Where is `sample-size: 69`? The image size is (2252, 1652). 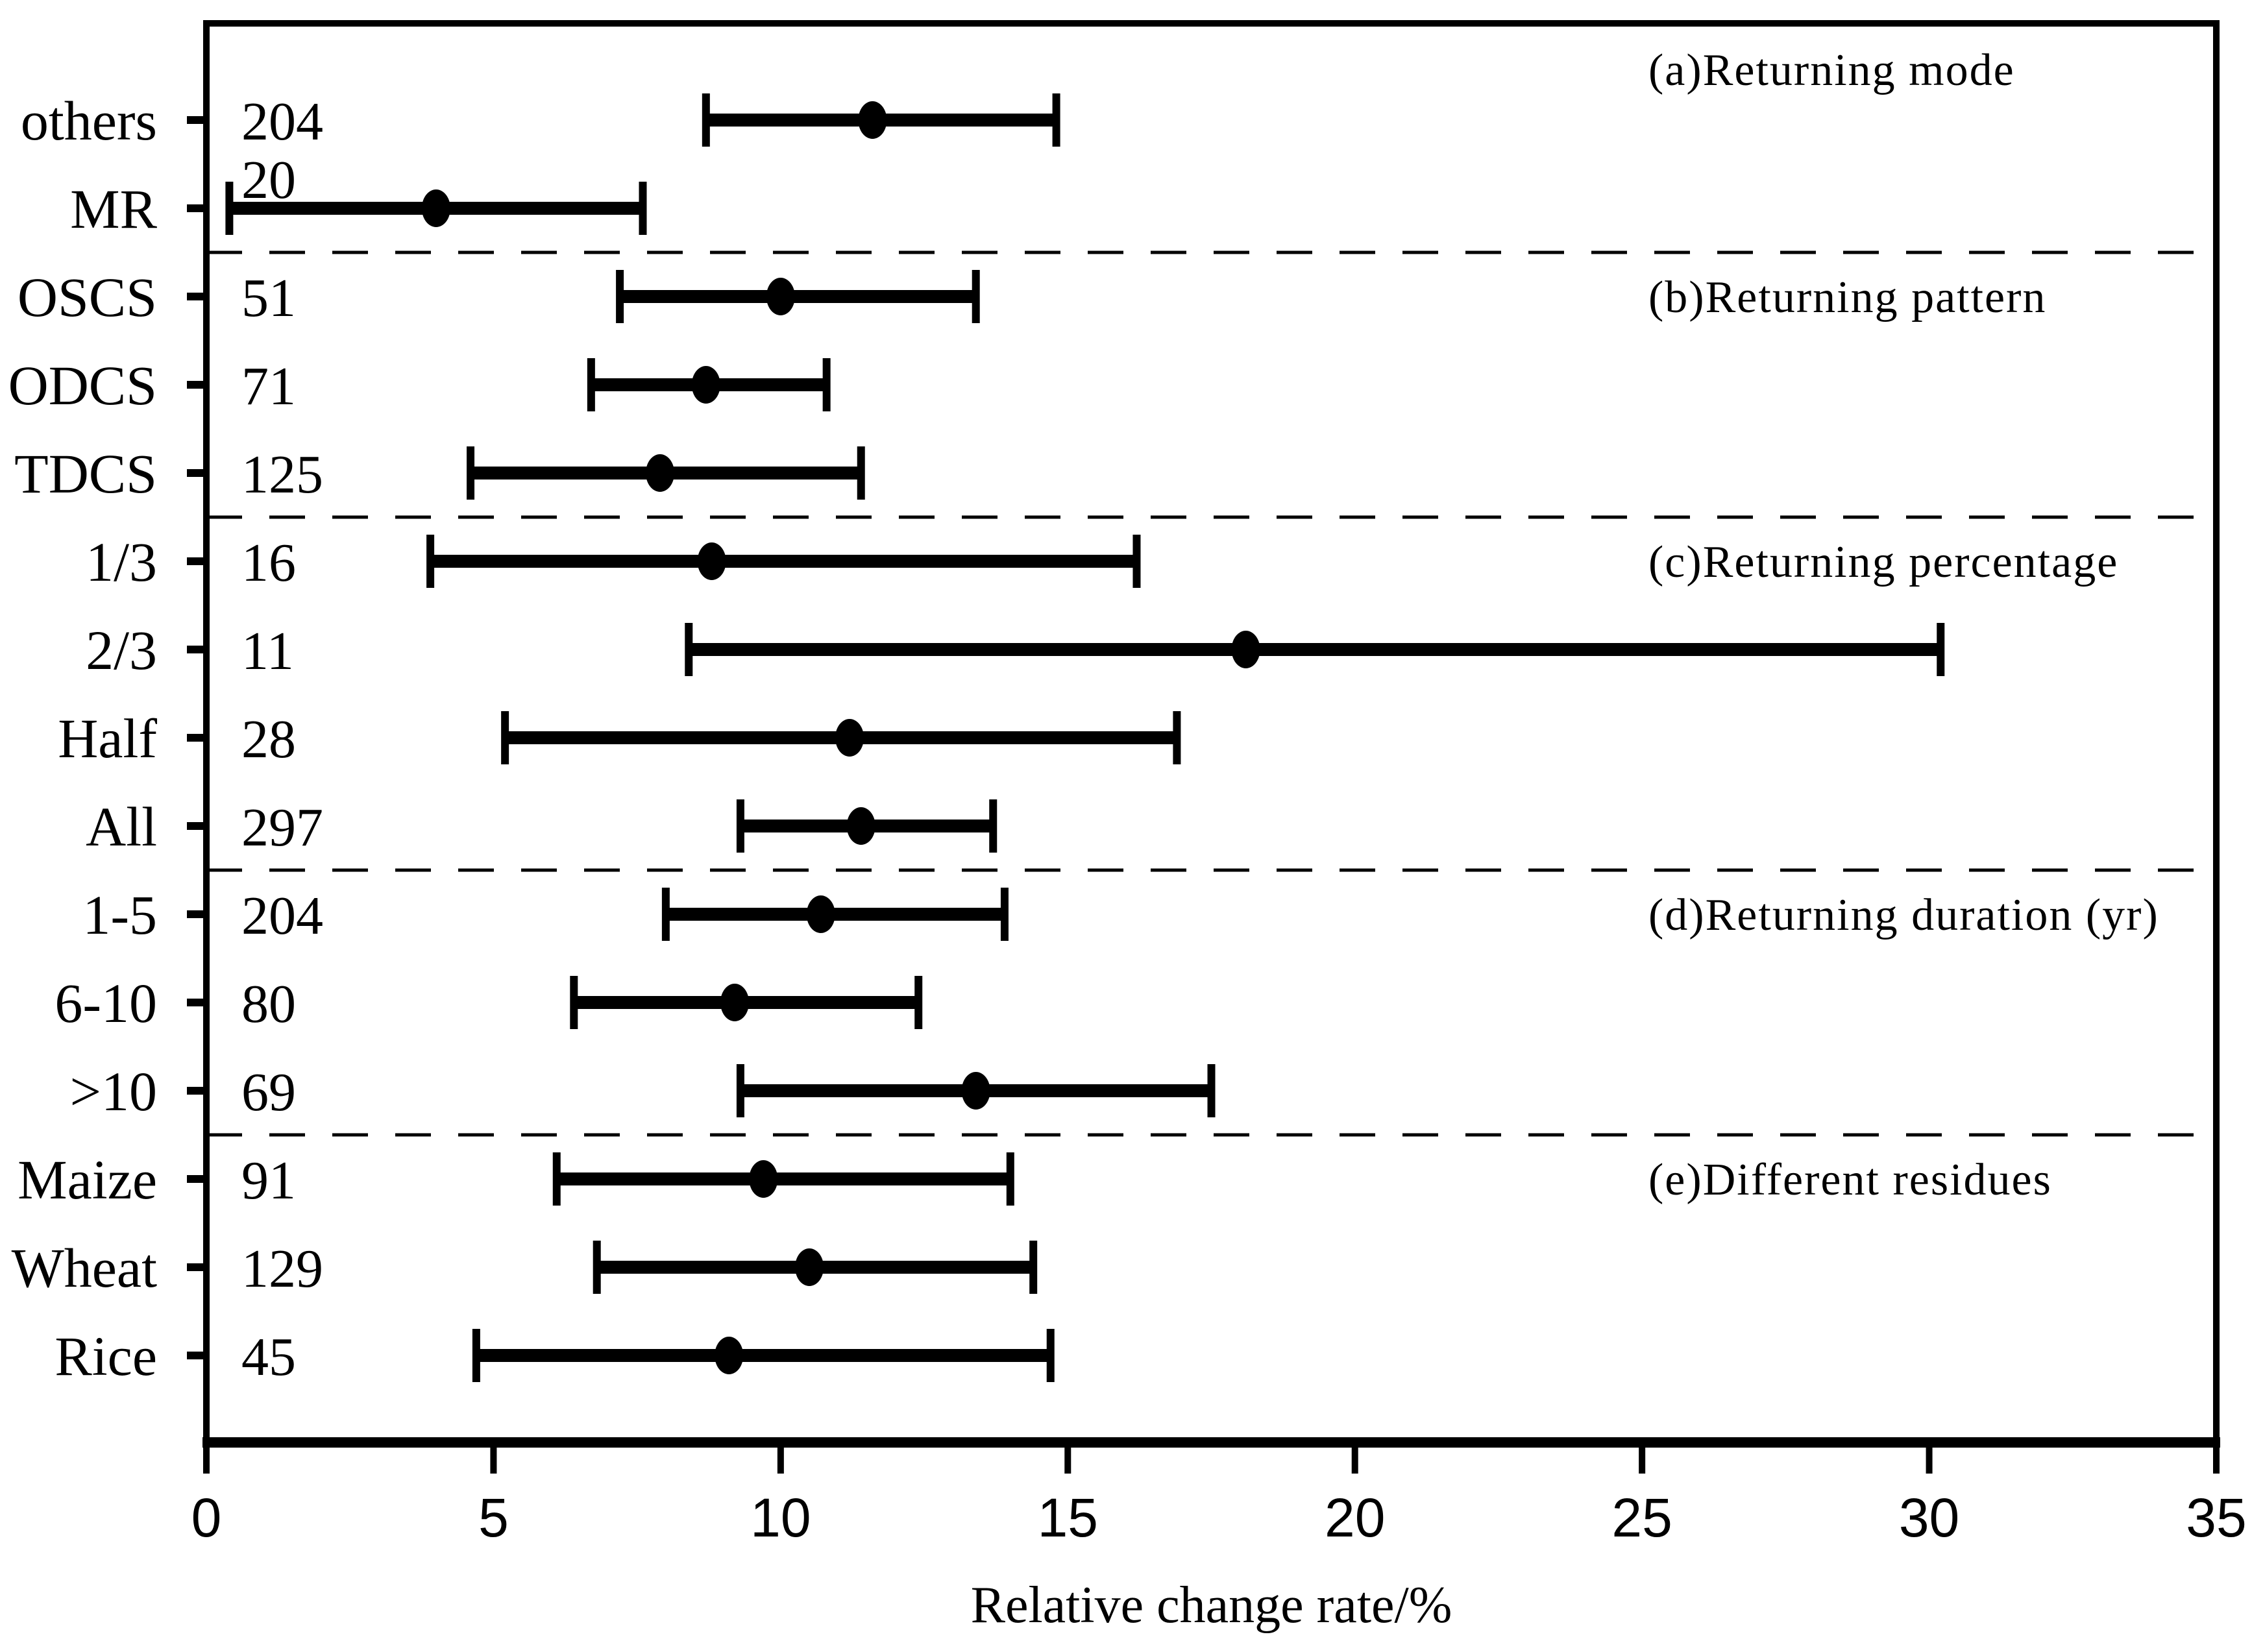
sample-size: 69 is located at coordinates (268, 1092).